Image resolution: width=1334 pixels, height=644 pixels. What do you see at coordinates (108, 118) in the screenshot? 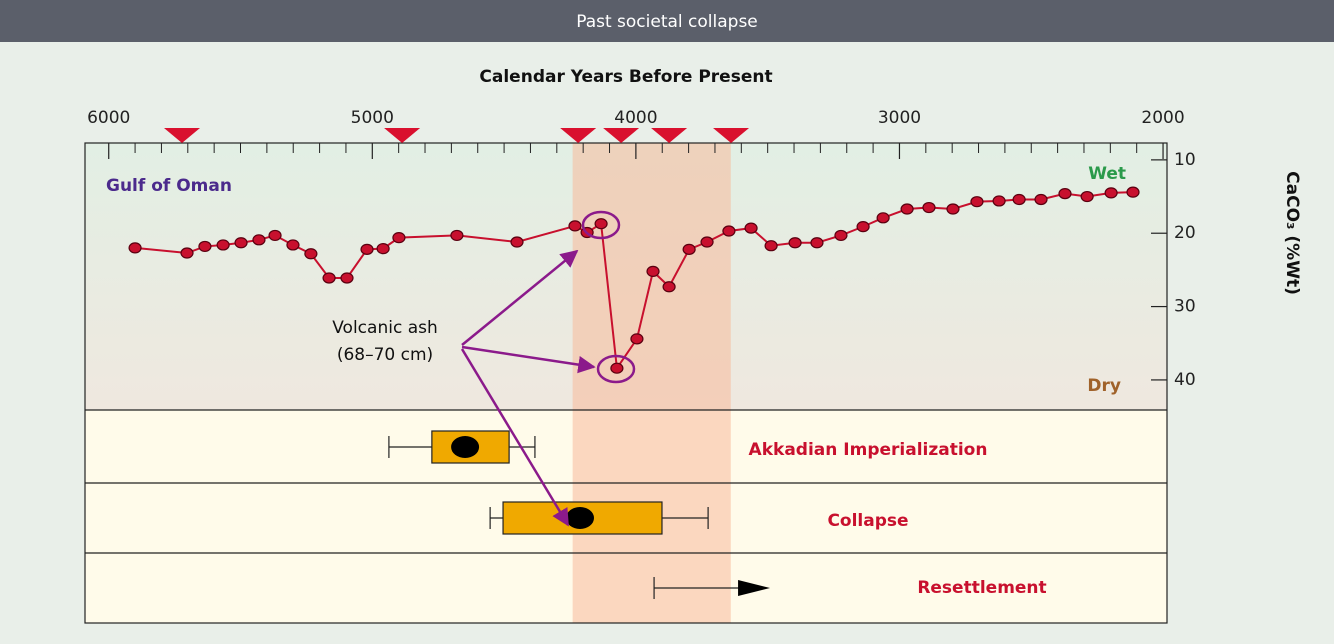
I see `x-tick-label: 6000` at bounding box center [108, 118].